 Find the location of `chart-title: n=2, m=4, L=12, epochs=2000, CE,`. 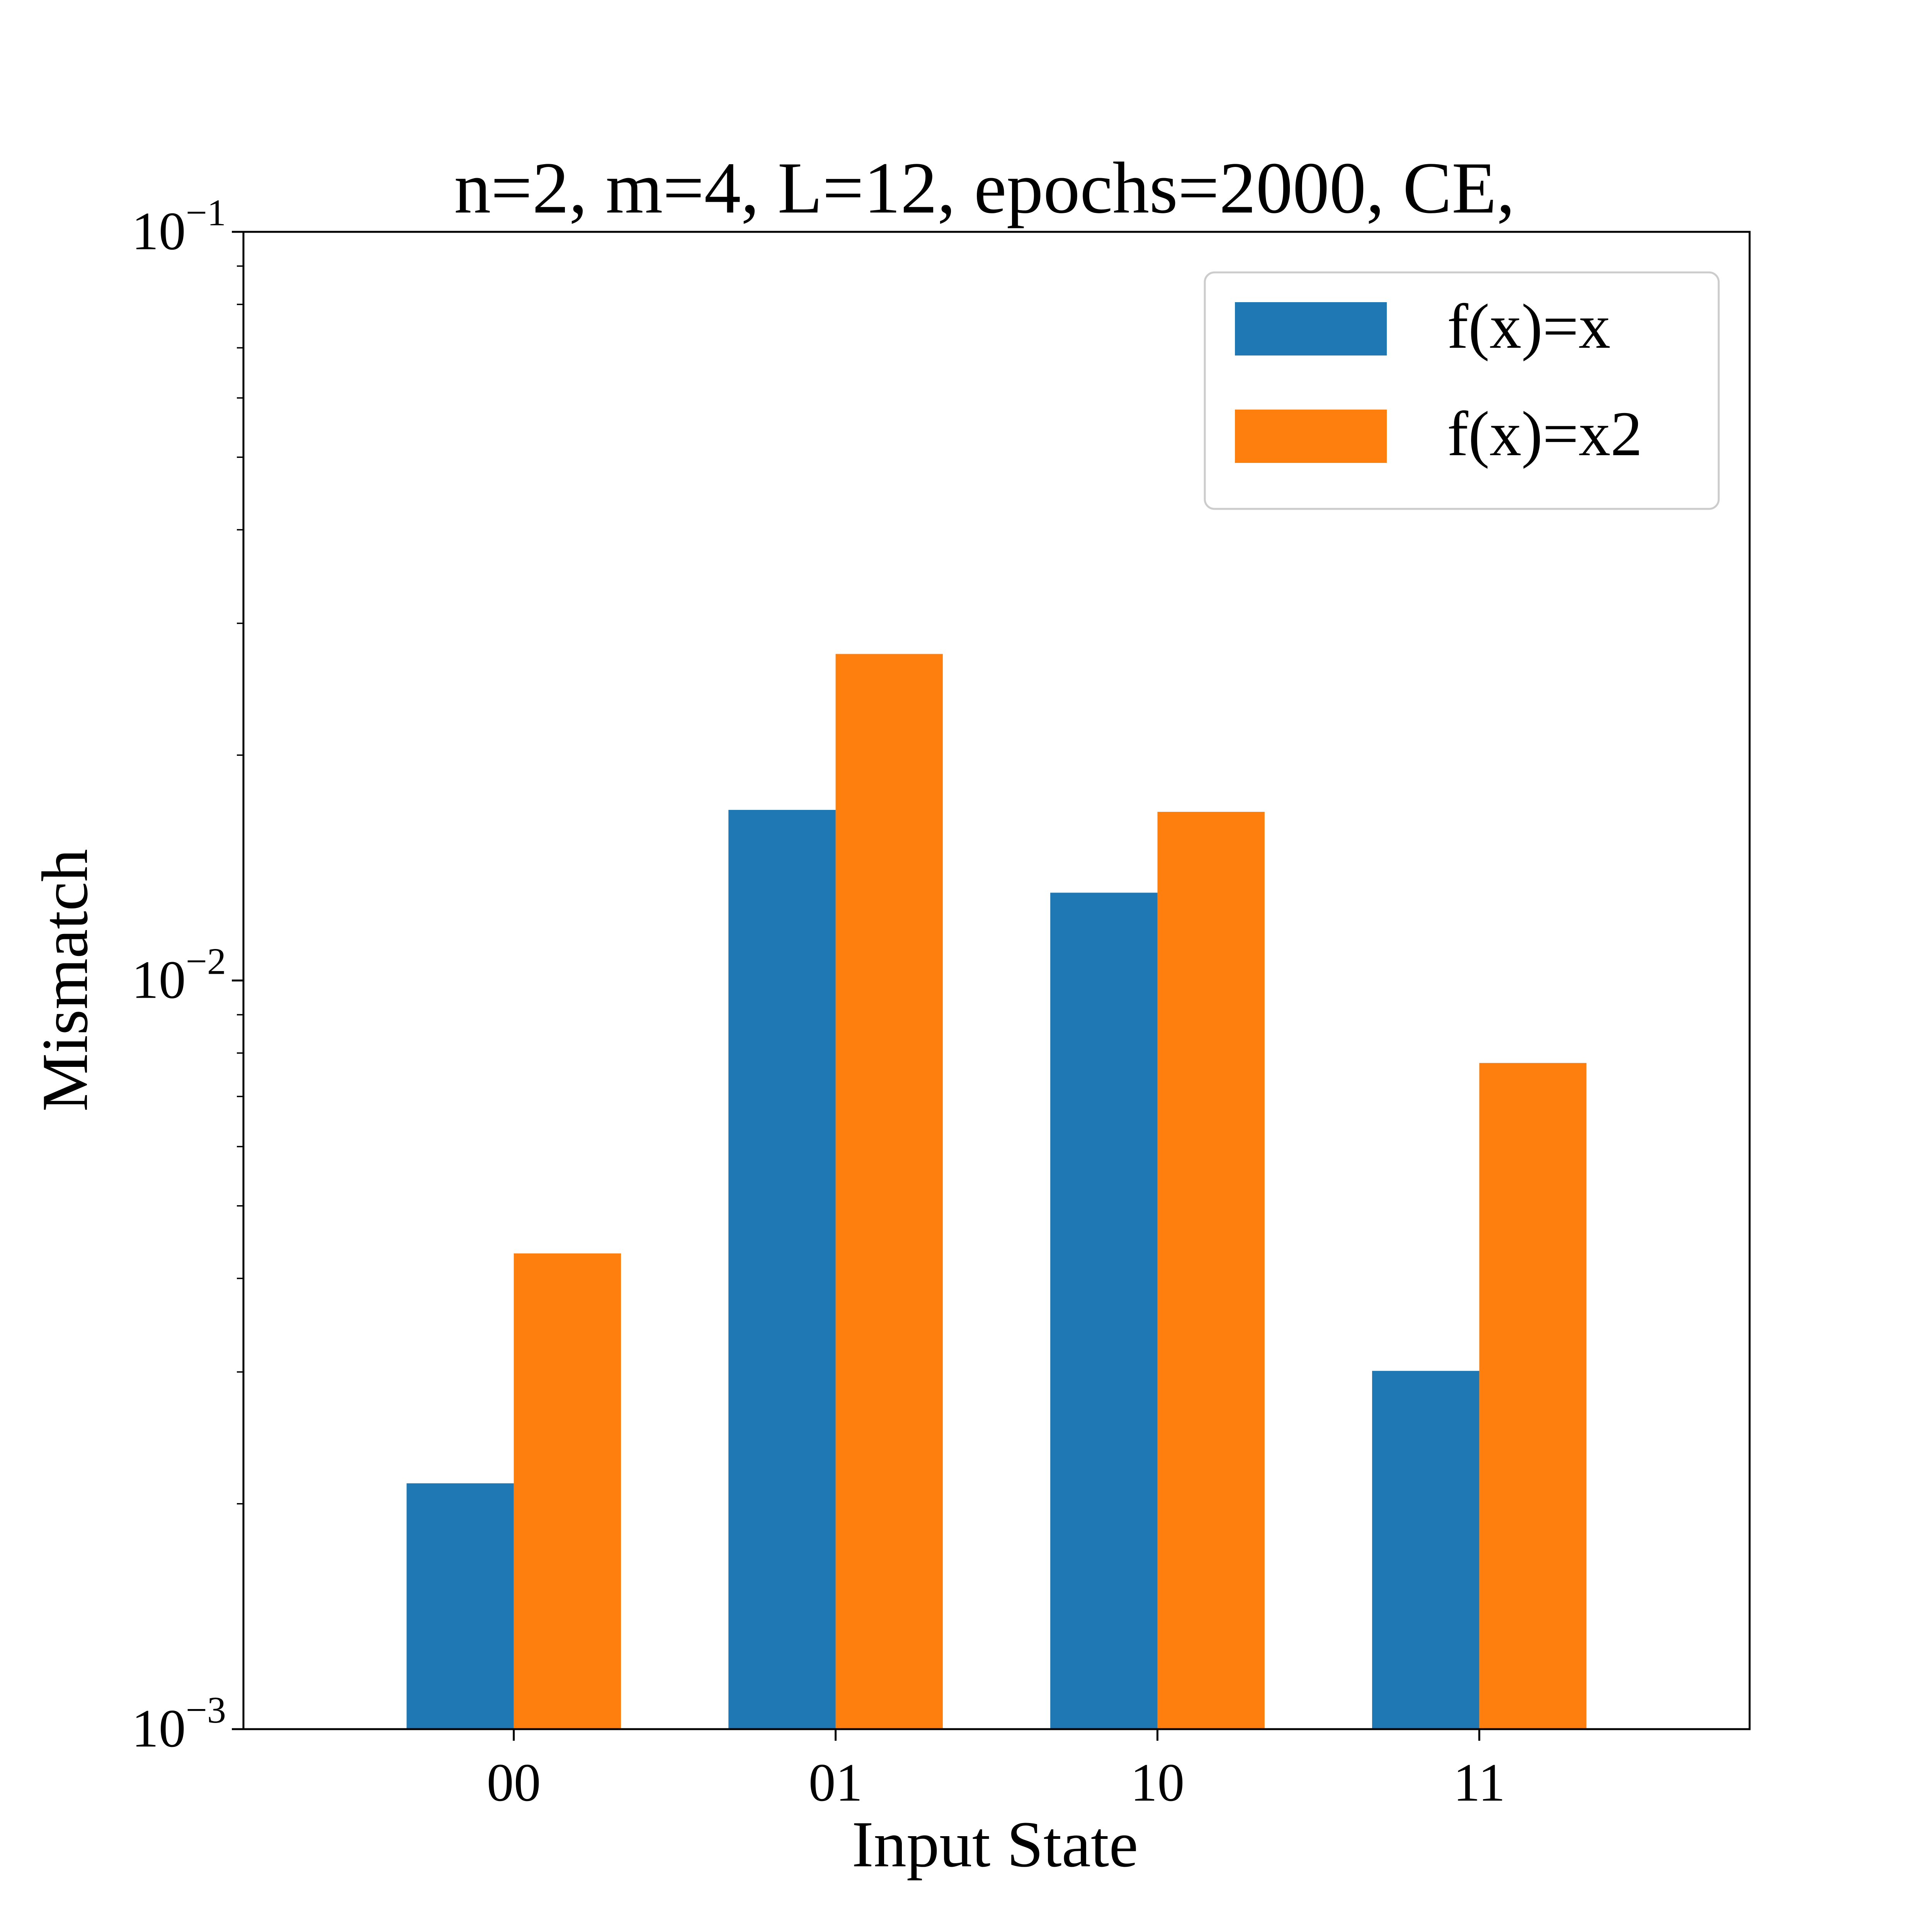

chart-title: n=2, m=4, L=12, epochs=2000, CE, is located at coordinates (985, 189).